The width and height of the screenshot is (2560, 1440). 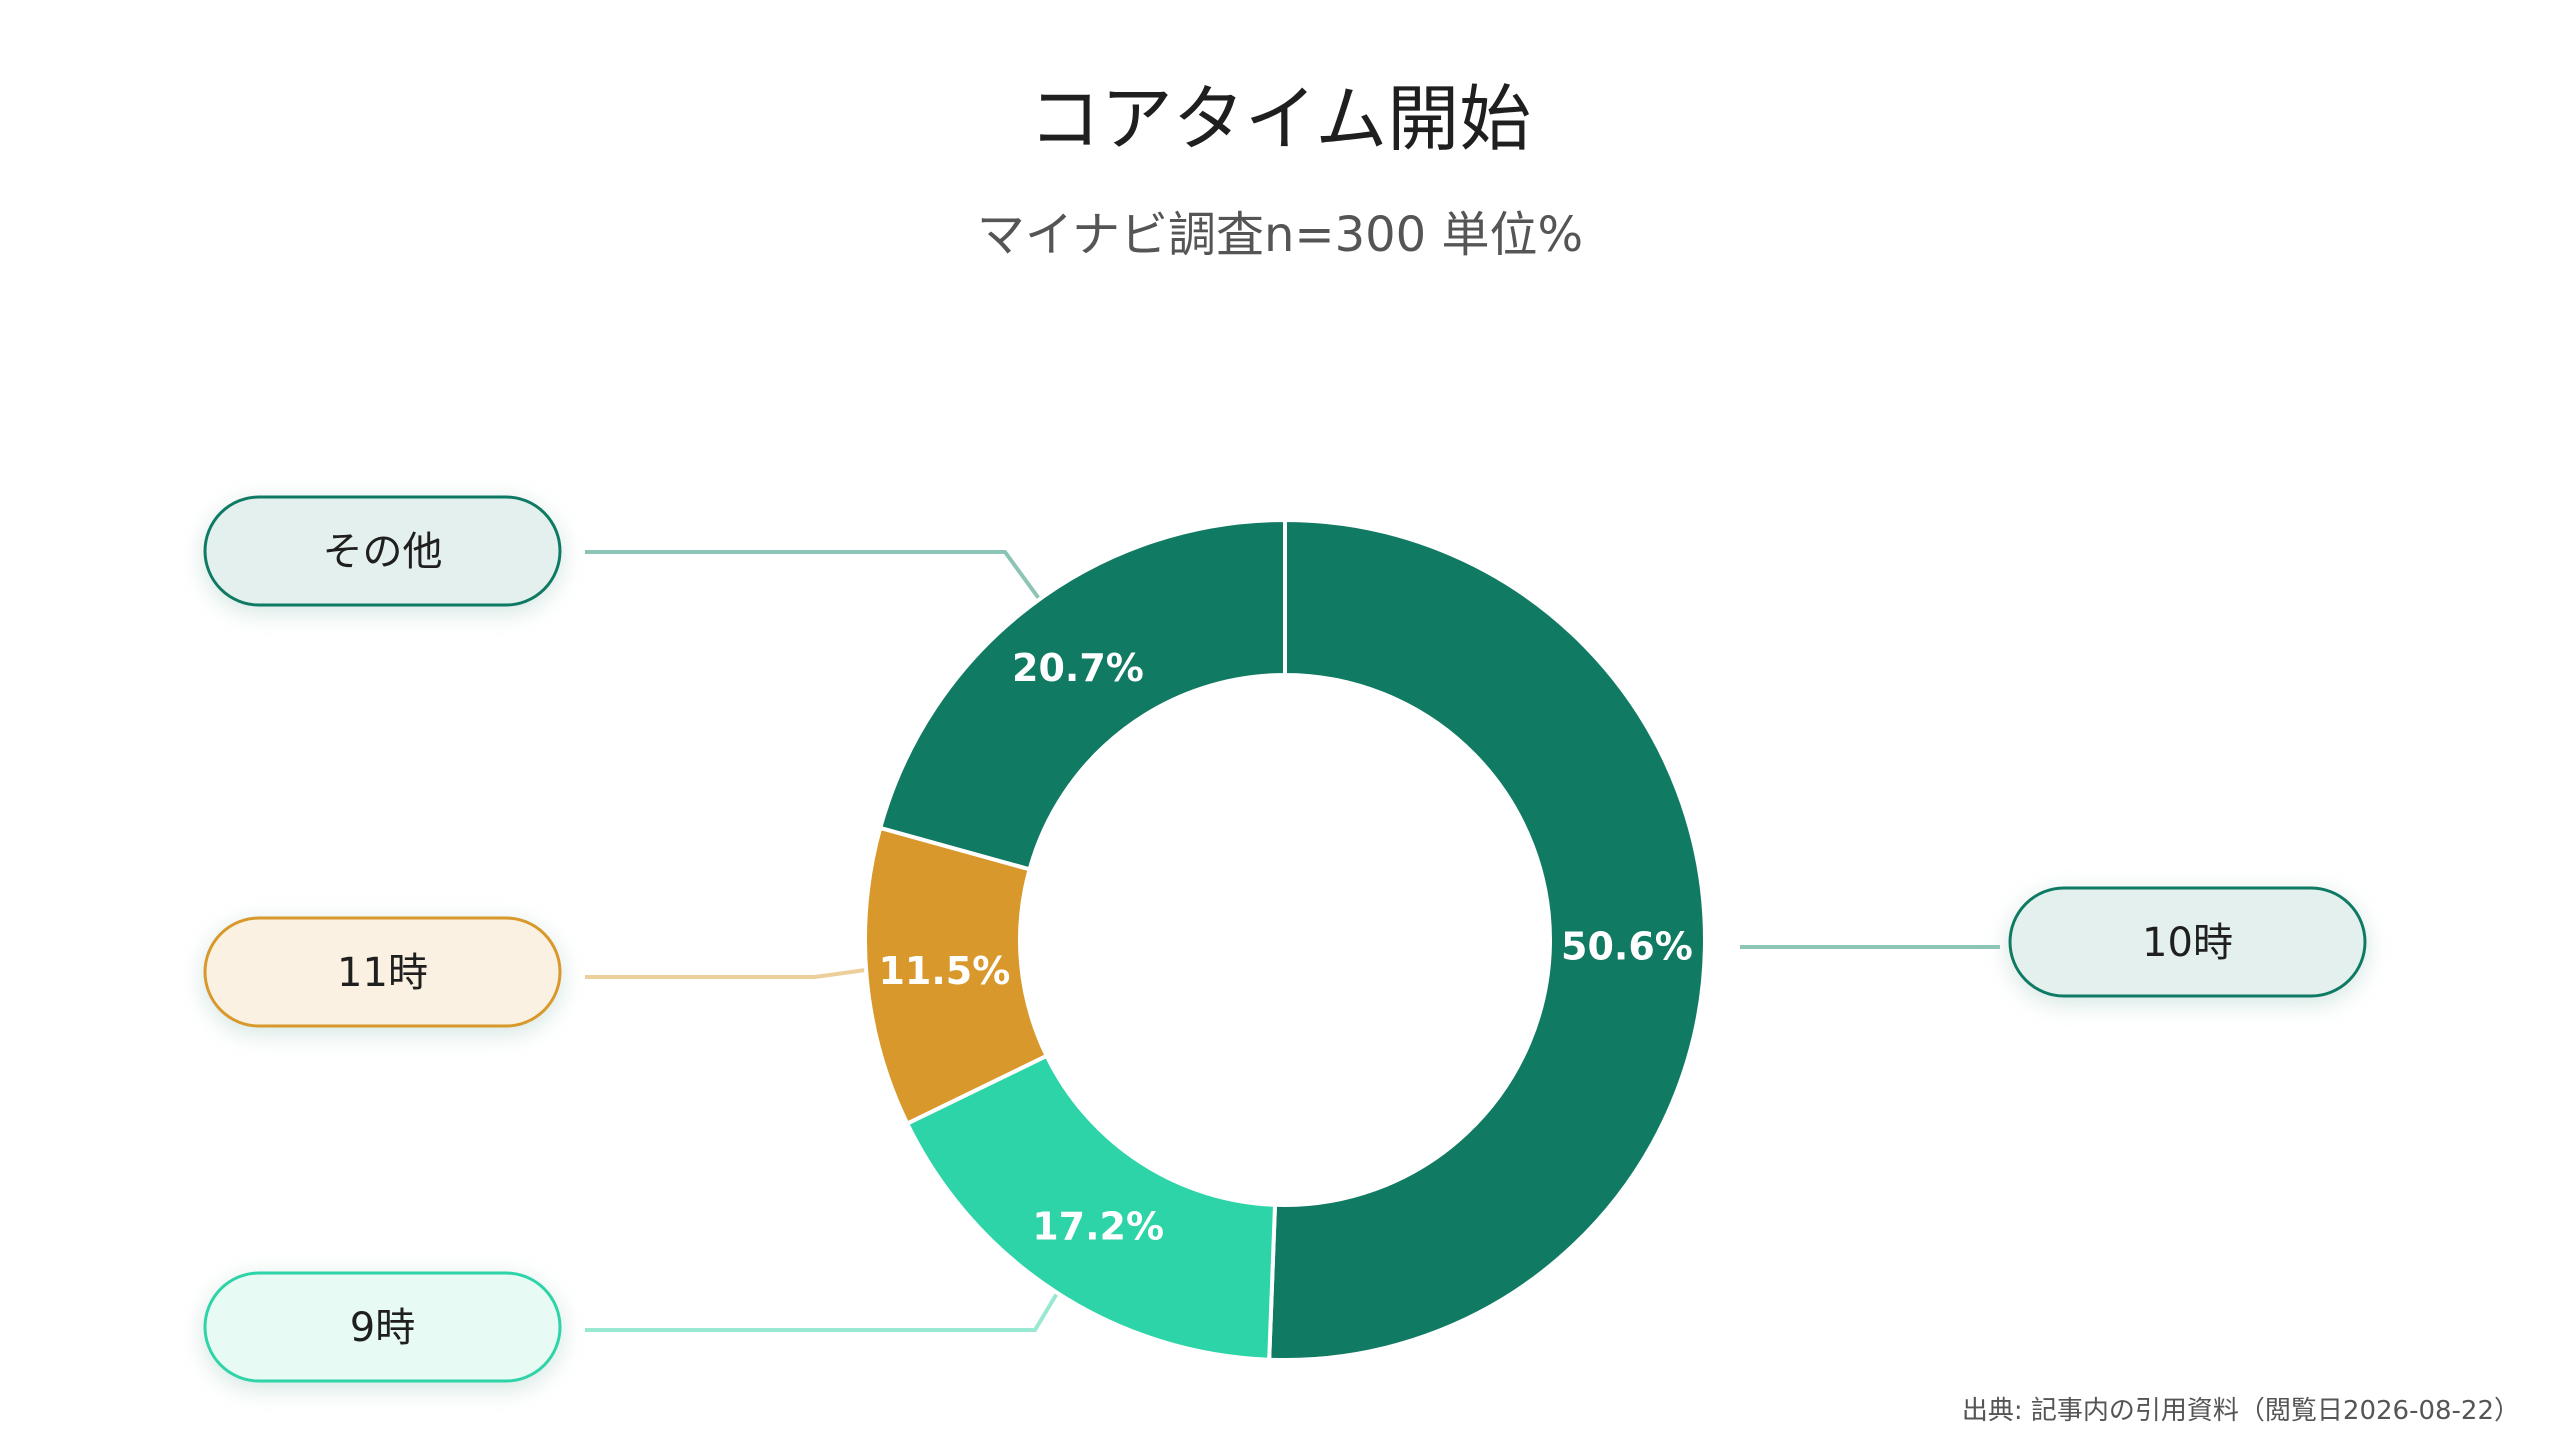 I want to click on category-pill-e3819de381aee4bb96: その他, so click(x=382, y=551).